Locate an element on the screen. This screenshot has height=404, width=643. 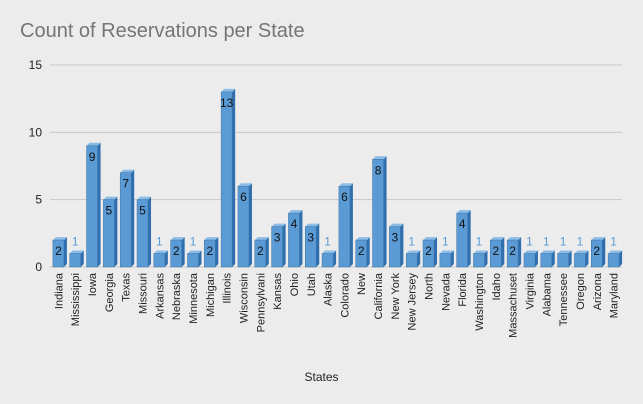
x-axis-title: States is located at coordinates (321, 377).